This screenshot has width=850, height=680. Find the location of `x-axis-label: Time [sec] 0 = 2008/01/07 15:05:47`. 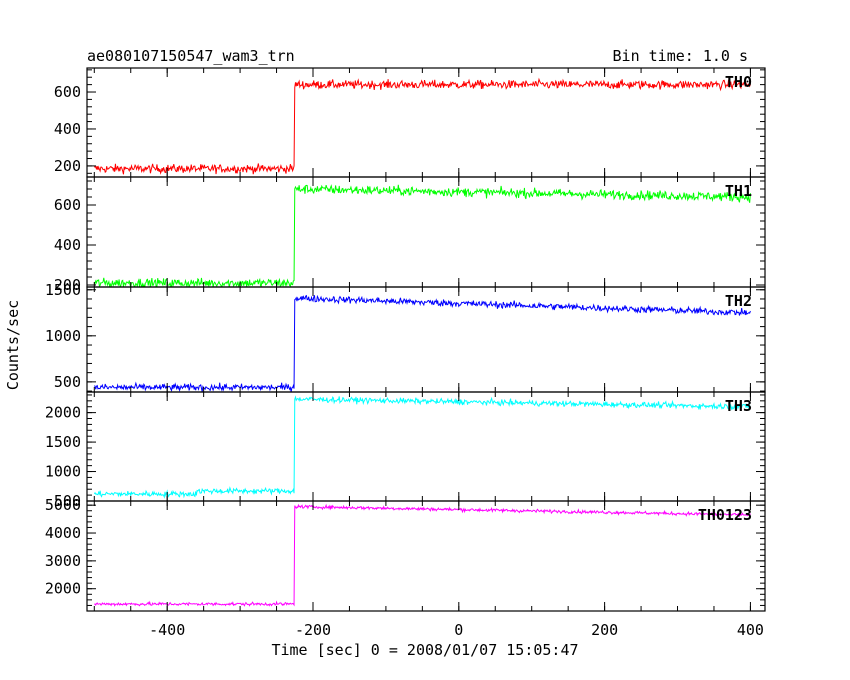

x-axis-label: Time [sec] 0 = 2008/01/07 15:05:47 is located at coordinates (424, 650).